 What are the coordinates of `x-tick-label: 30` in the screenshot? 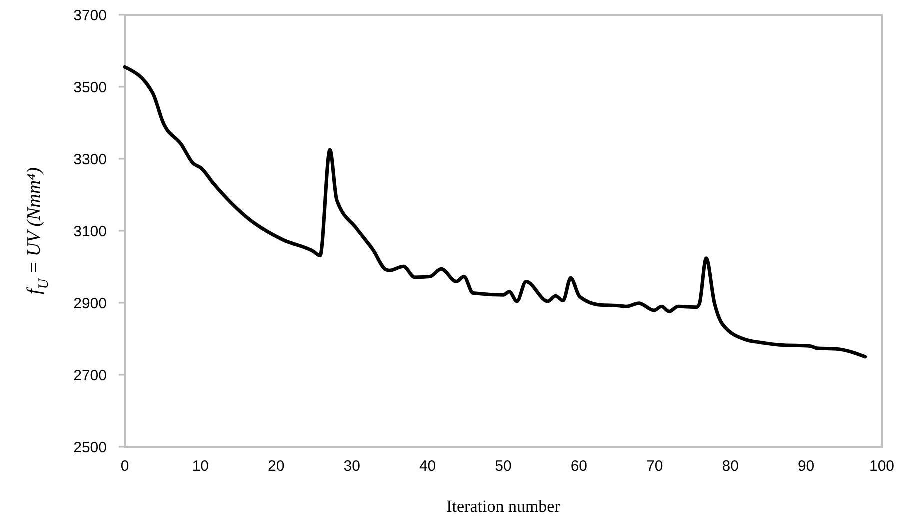 It's located at (352, 466).